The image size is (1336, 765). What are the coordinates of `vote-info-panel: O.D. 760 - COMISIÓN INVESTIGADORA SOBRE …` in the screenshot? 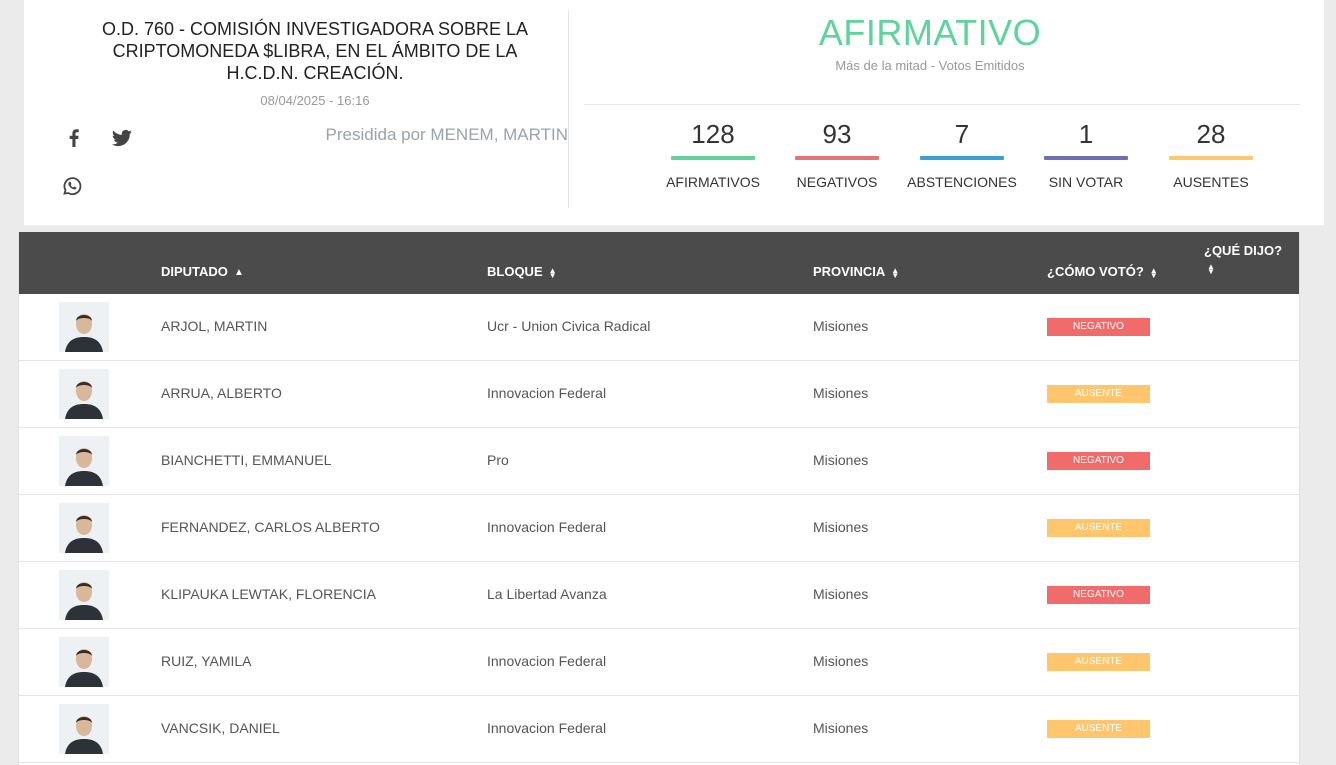 It's located at (296, 112).